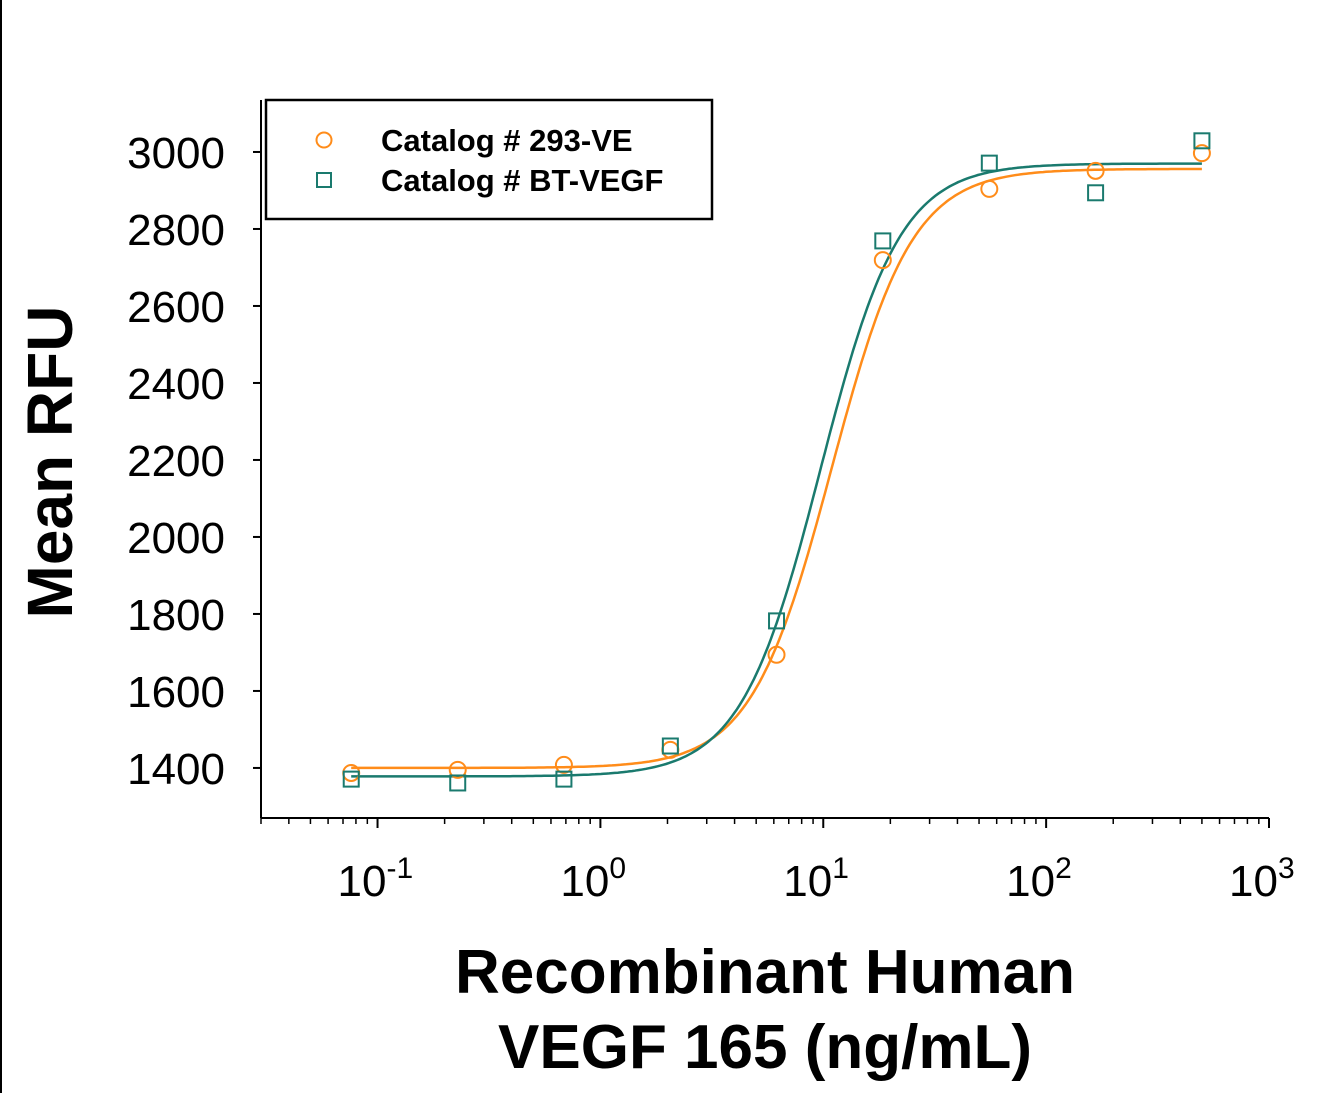 The image size is (1328, 1093). I want to click on x-tick-label: 10², so click(1039, 879).